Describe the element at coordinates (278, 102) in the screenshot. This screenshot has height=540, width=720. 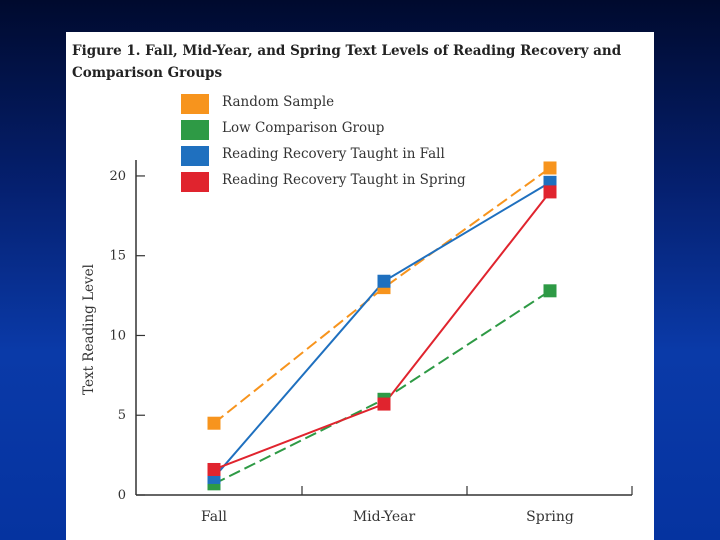
I see `legend-label: Random Sample` at that location.